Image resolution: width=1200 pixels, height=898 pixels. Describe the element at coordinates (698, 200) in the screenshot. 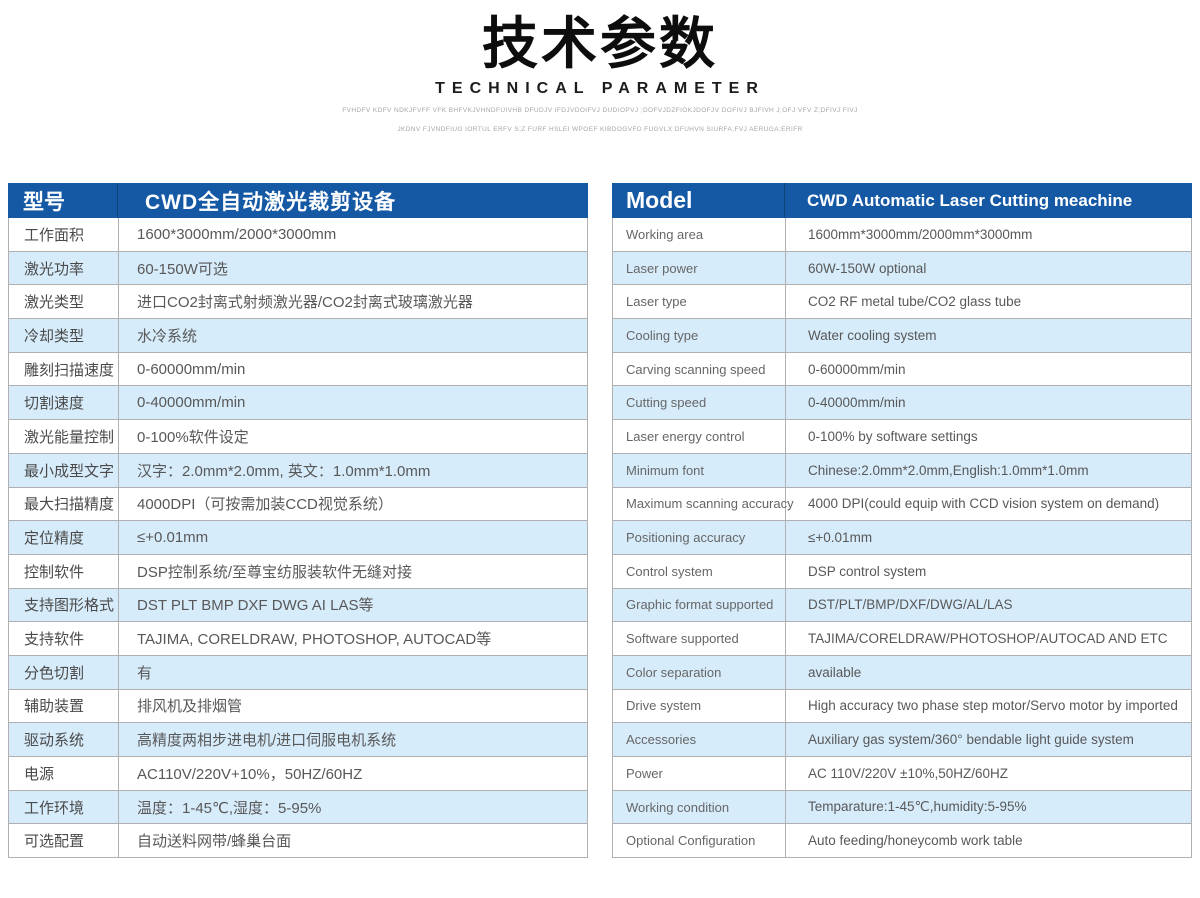

I see `header-label: Model` at that location.